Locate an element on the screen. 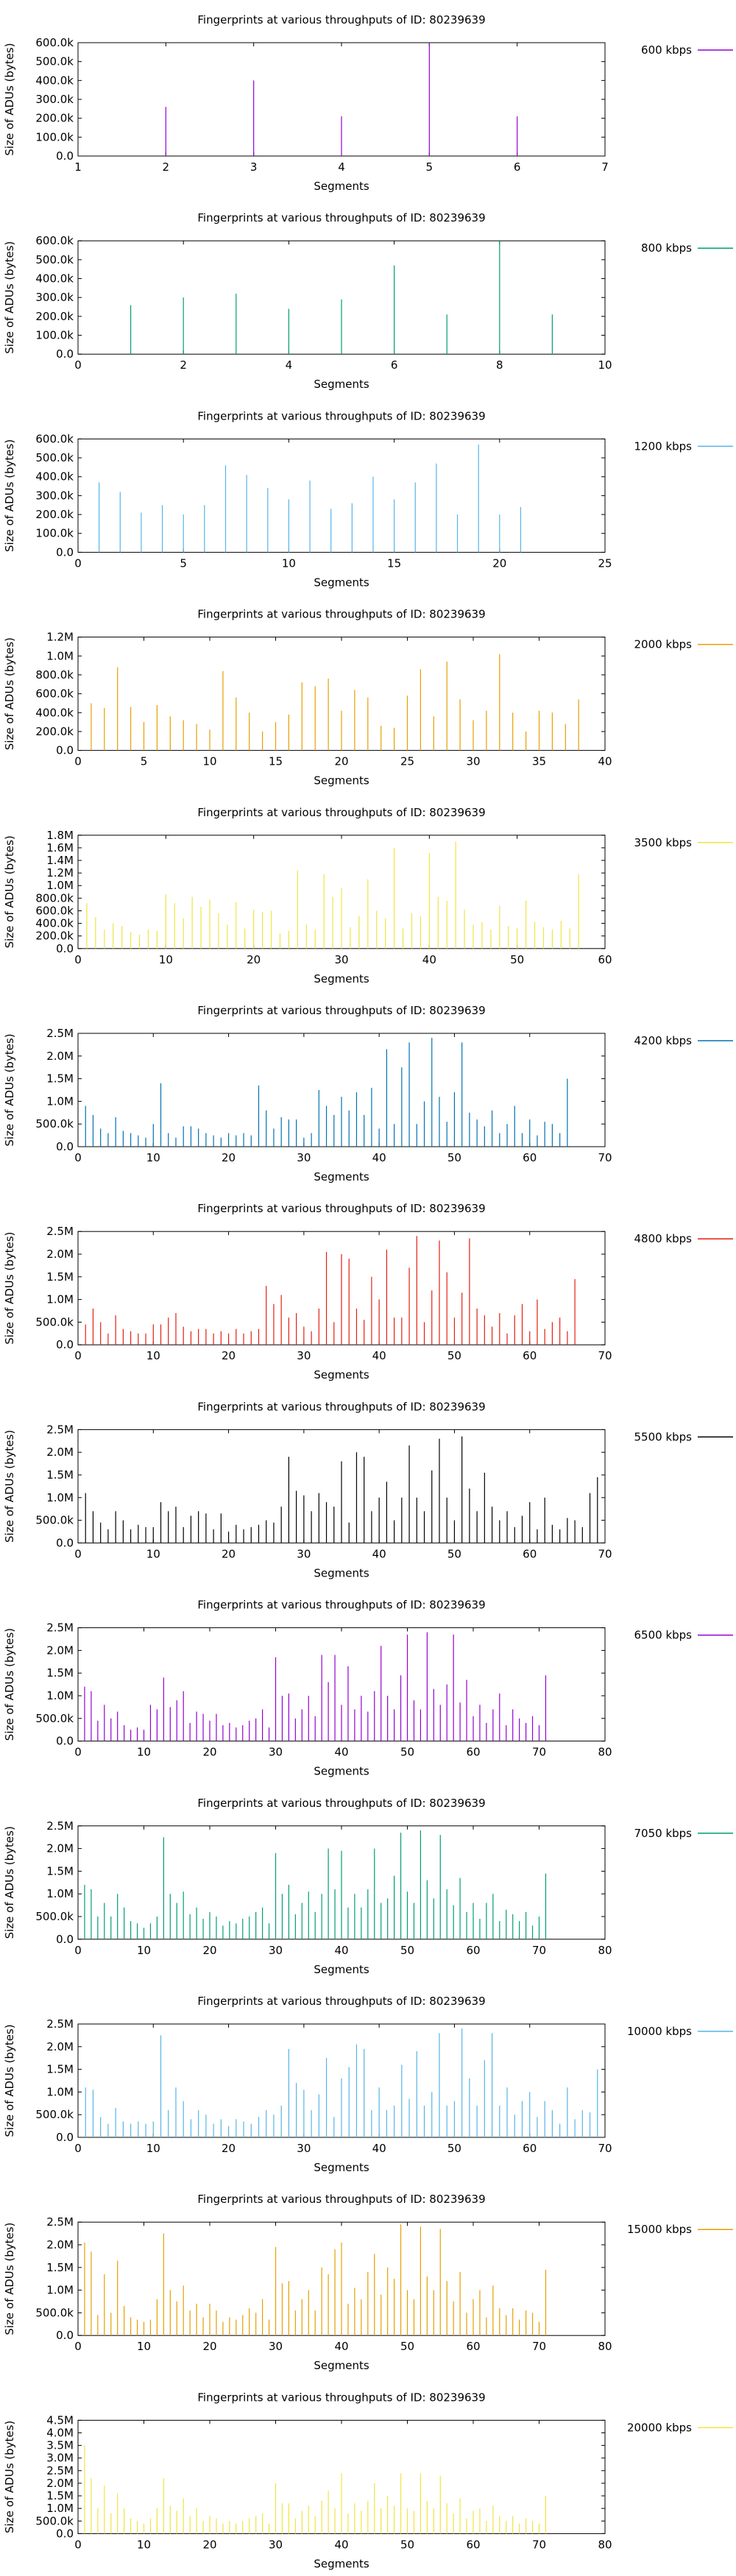 Image resolution: width=736 pixels, height=2576 pixels. x-tick-label: 1 is located at coordinates (78, 167).